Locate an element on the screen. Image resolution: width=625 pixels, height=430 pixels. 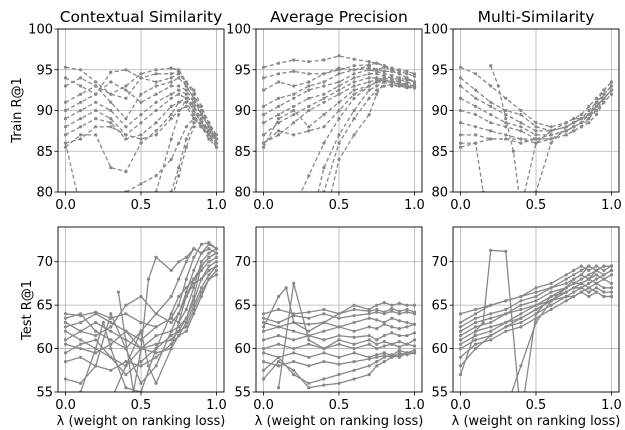
y-tick-label: 80 is located at coordinates (439, 193).